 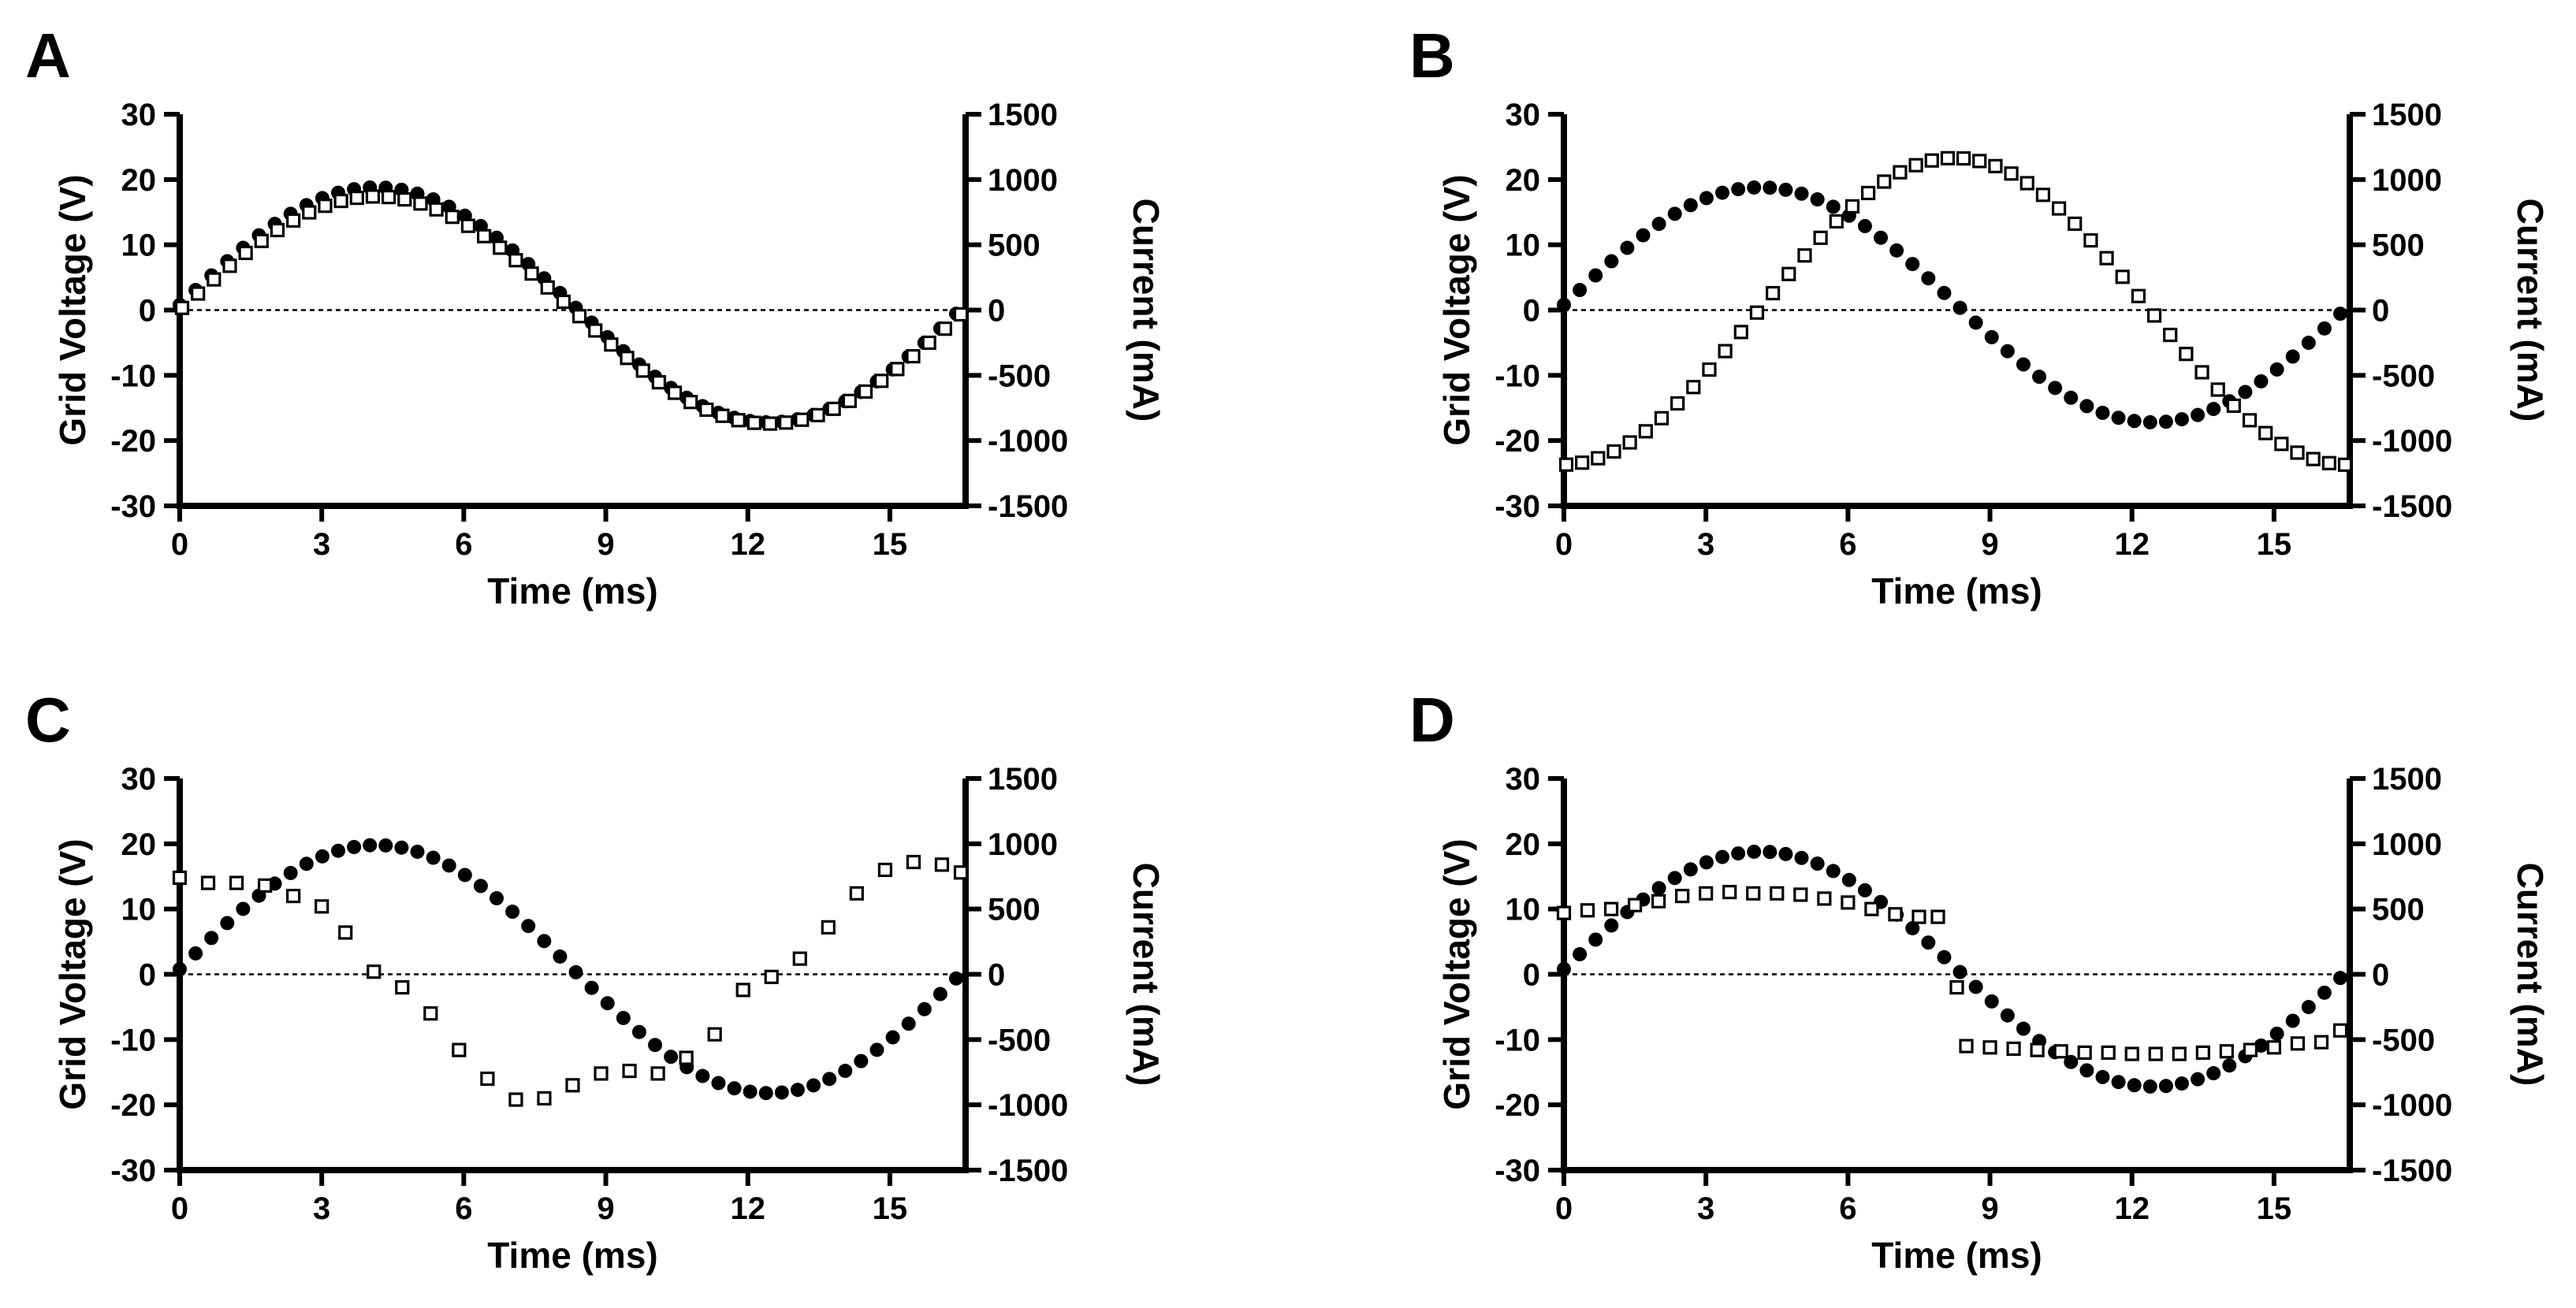 What do you see at coordinates (890, 545) in the screenshot?
I see `panel-a-xtick-label: 15` at bounding box center [890, 545].